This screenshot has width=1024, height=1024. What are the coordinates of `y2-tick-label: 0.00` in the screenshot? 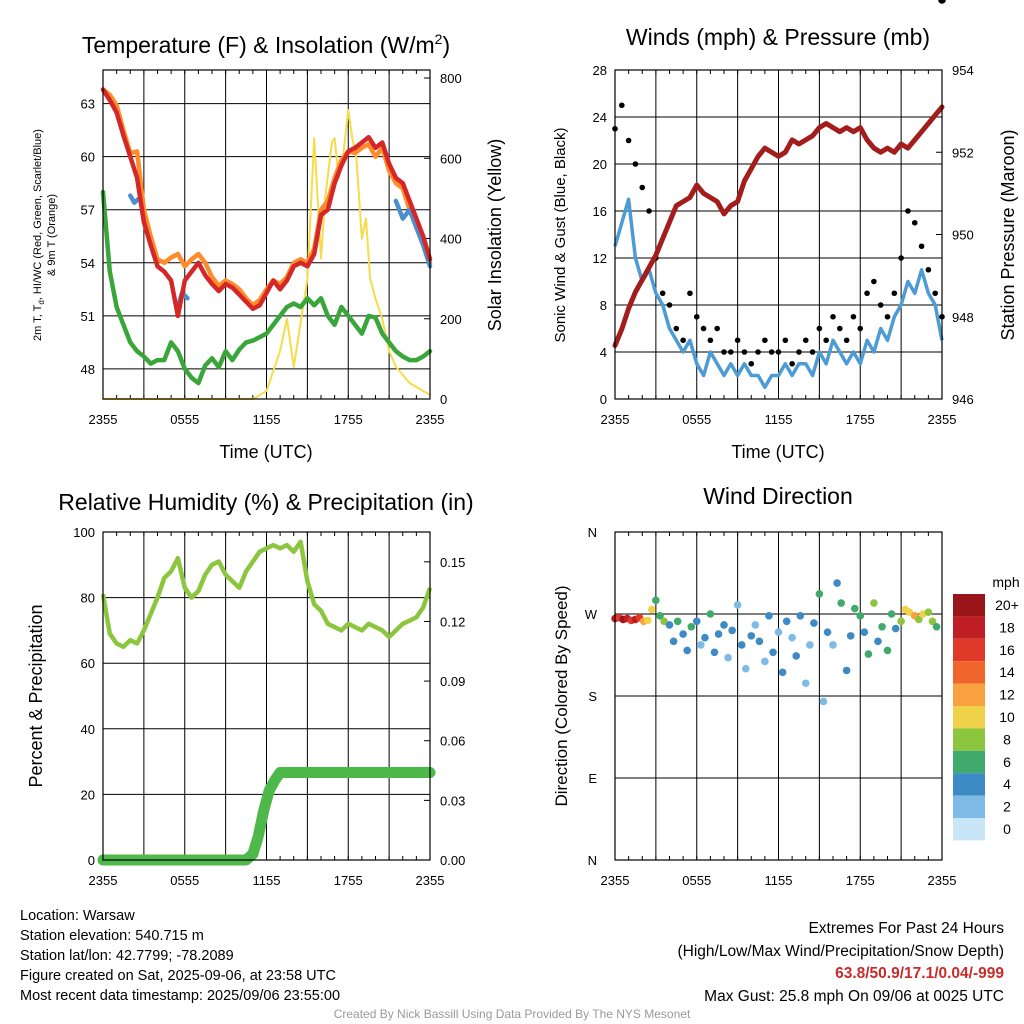 It's located at (452, 860).